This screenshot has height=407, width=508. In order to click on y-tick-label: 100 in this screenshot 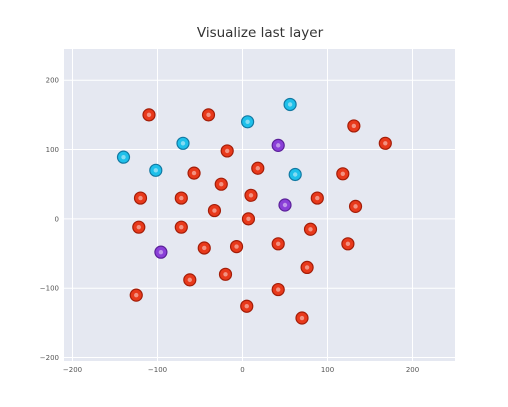, I will do `click(52, 150)`.